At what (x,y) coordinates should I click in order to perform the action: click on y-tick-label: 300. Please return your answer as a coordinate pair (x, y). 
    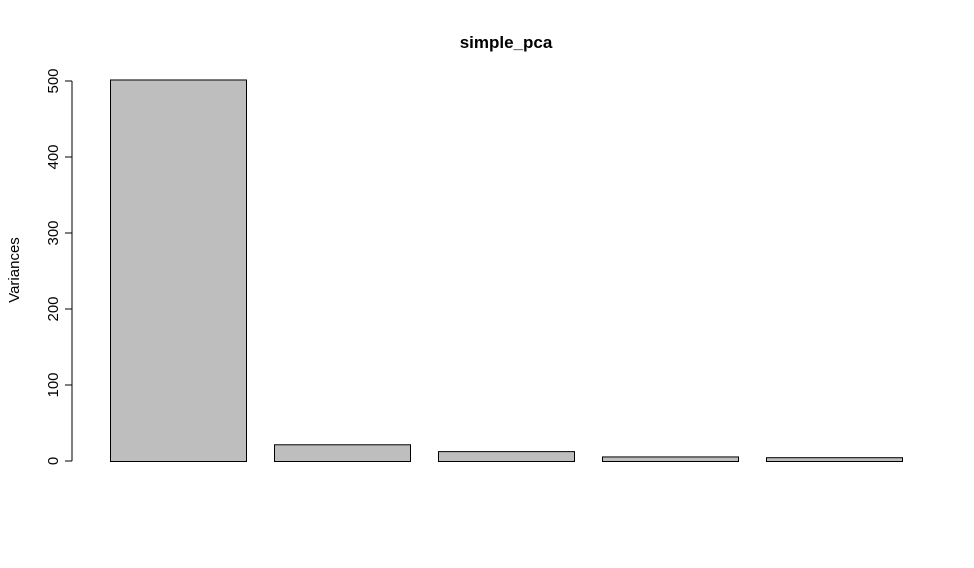
    Looking at the image, I should click on (53, 232).